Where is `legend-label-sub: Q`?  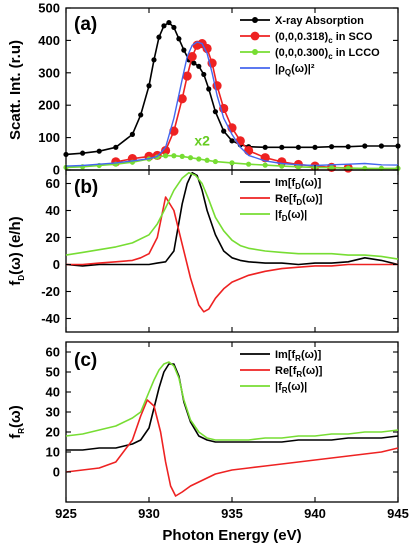 legend-label-sub: Q is located at coordinates (288, 72).